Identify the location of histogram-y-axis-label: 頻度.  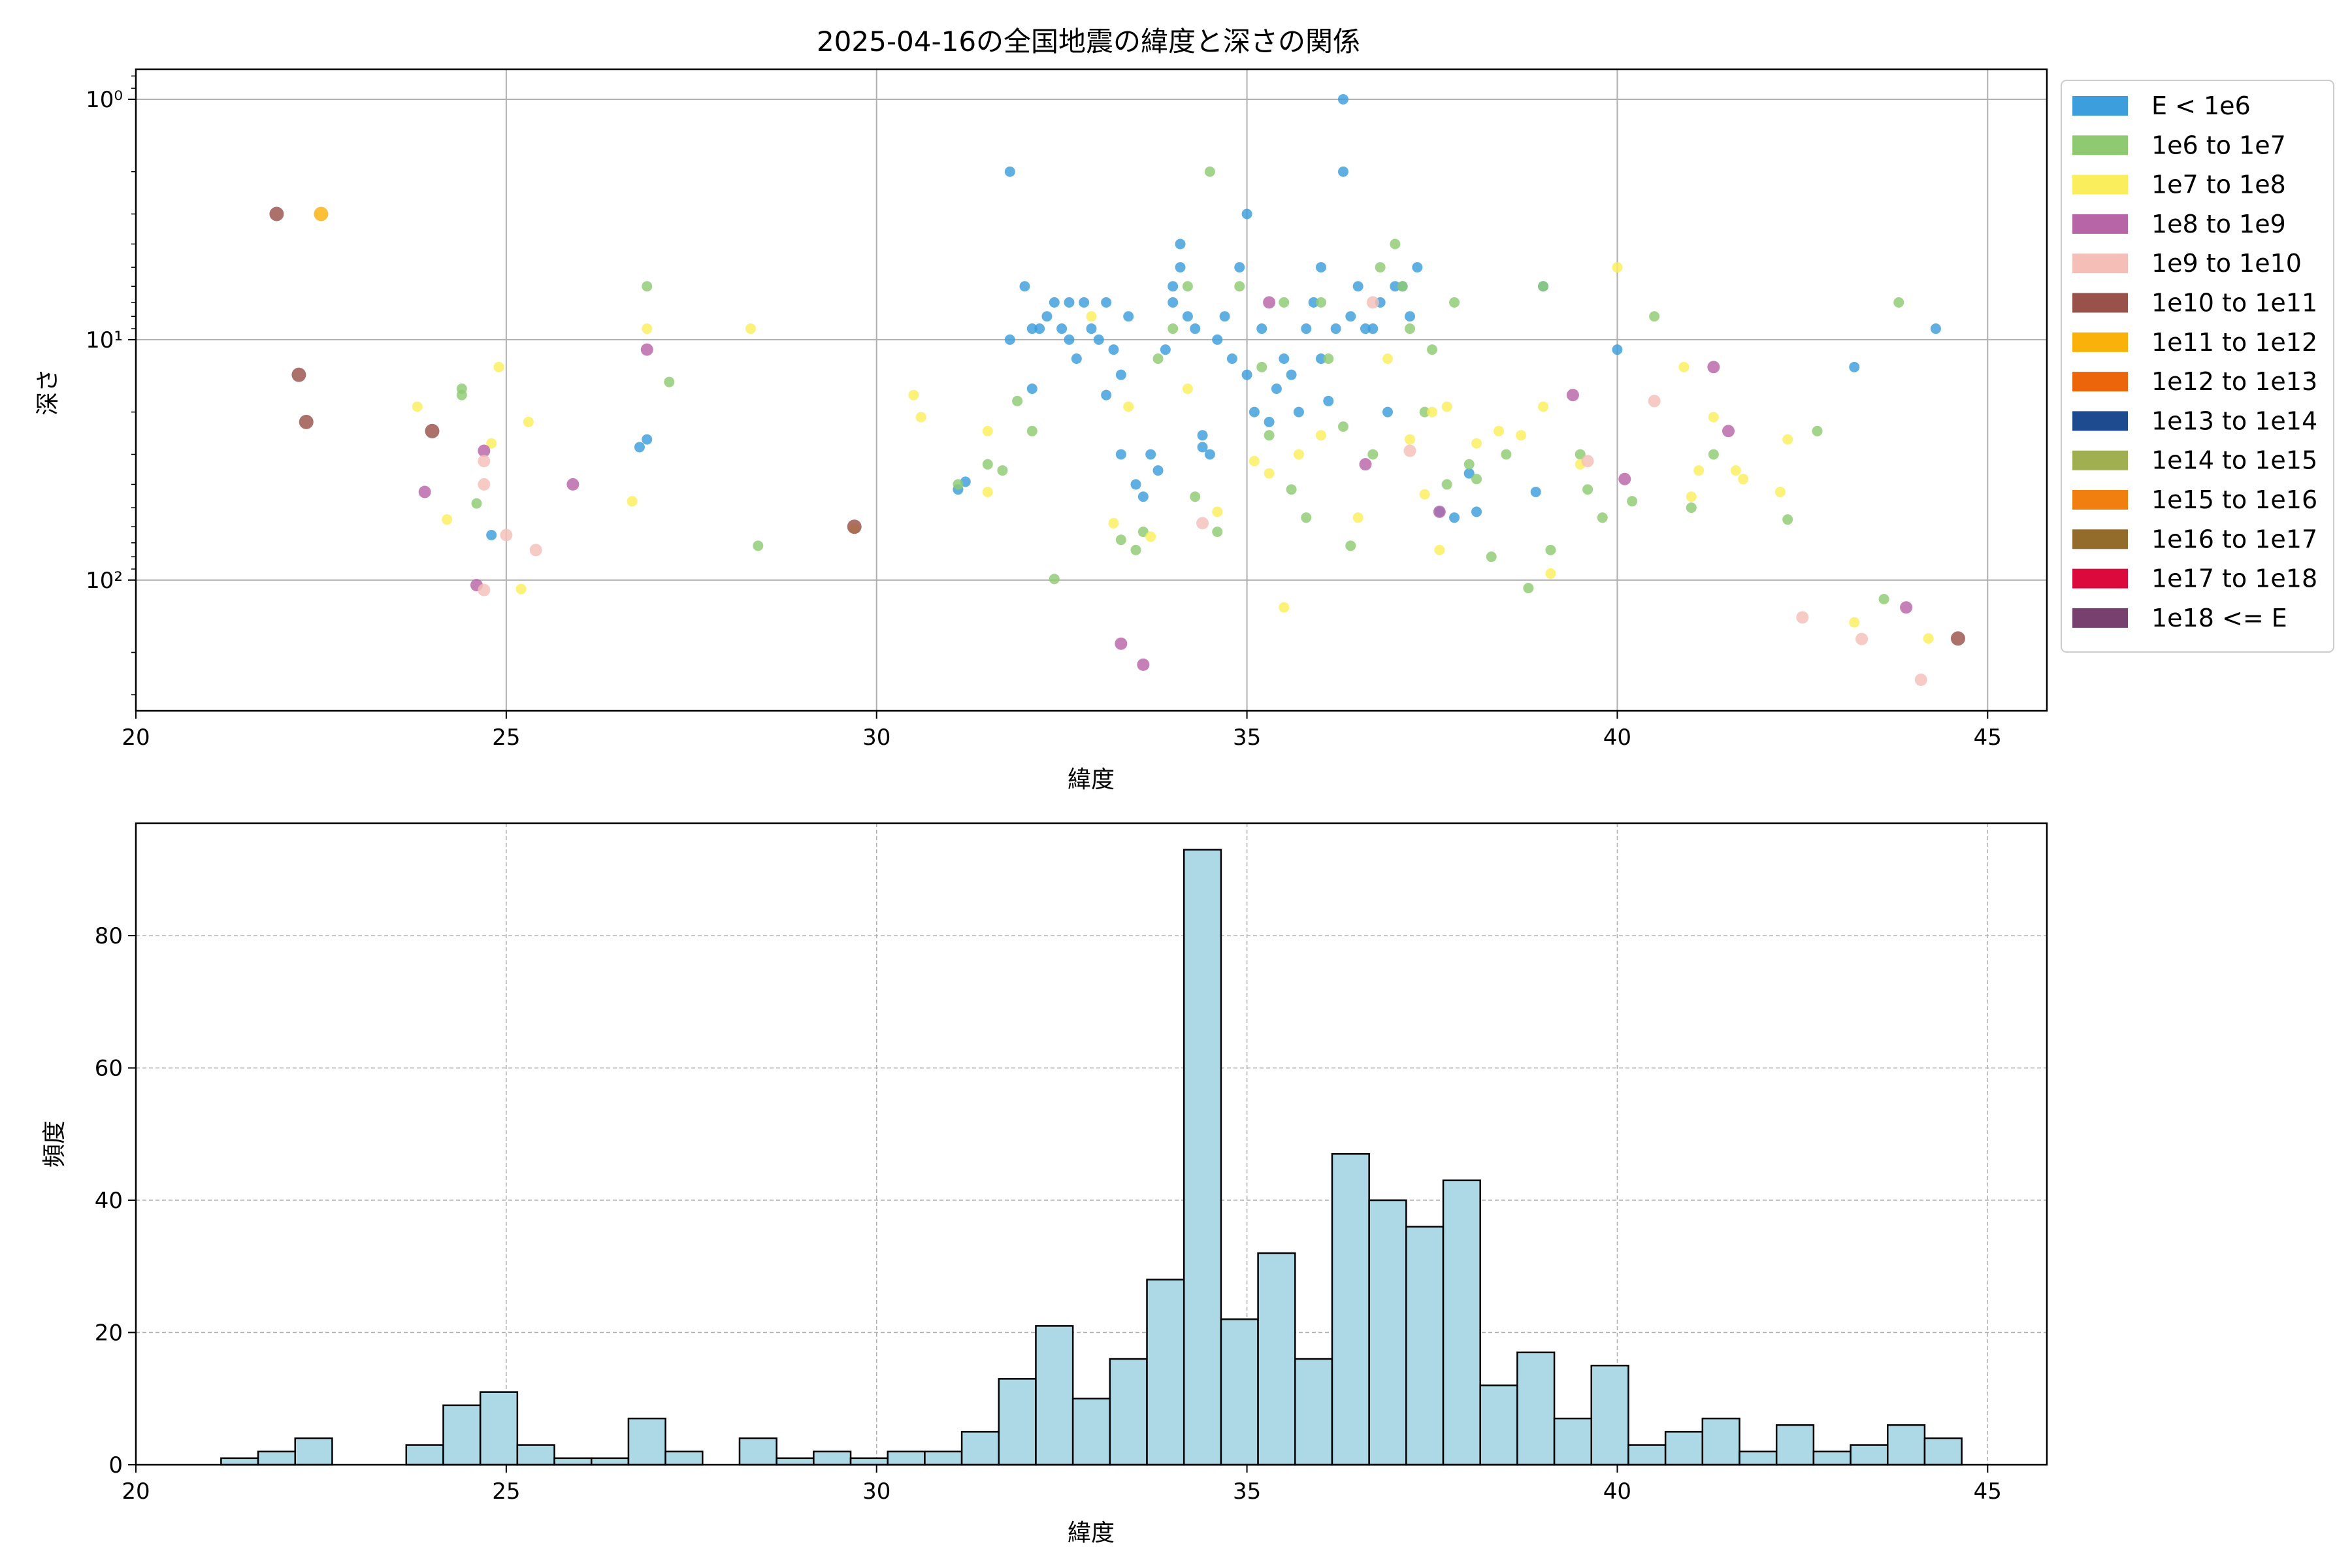
(54, 1144).